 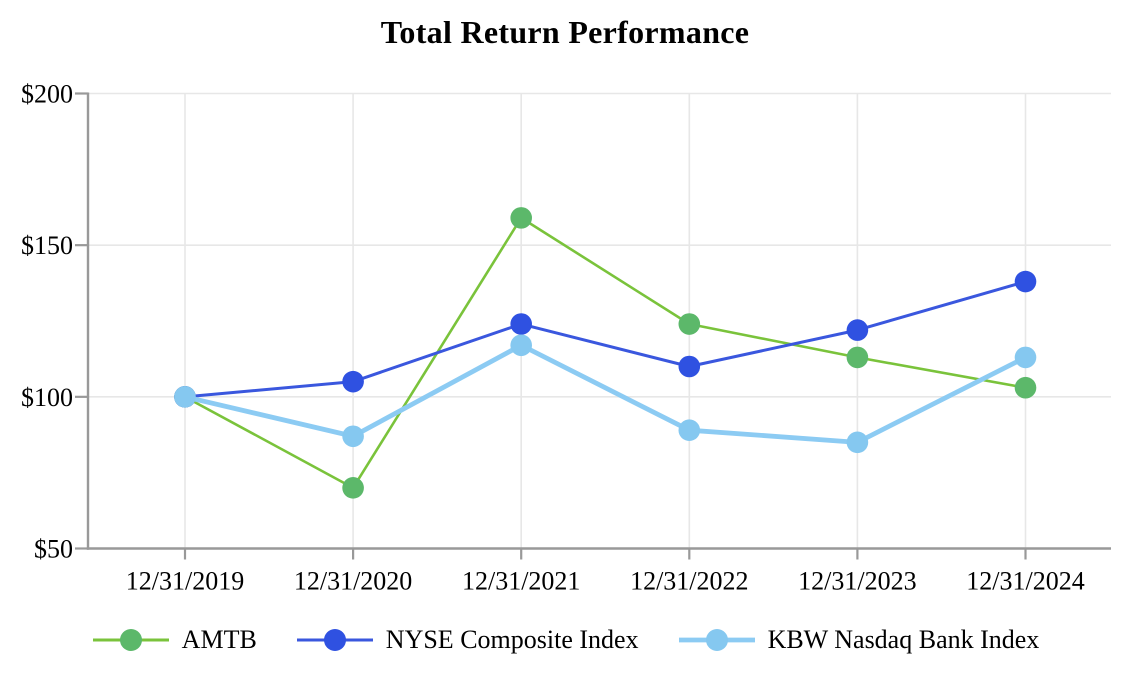 I want to click on x-tick-label: 12/31/2022, so click(x=689, y=581).